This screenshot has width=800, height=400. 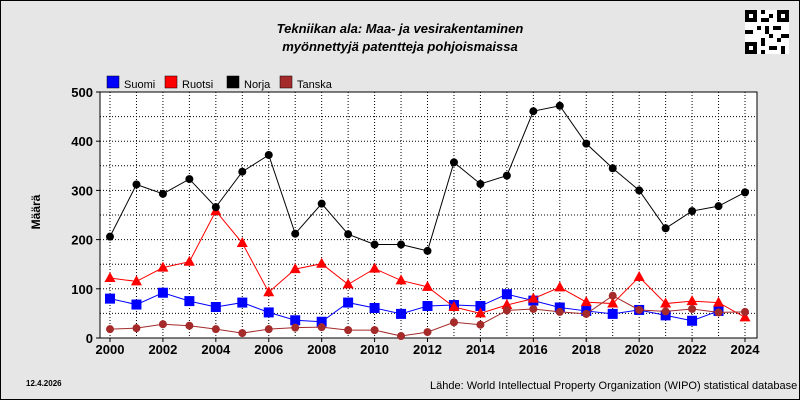 I want to click on legend-item-tanska: Tanska, so click(x=306, y=83).